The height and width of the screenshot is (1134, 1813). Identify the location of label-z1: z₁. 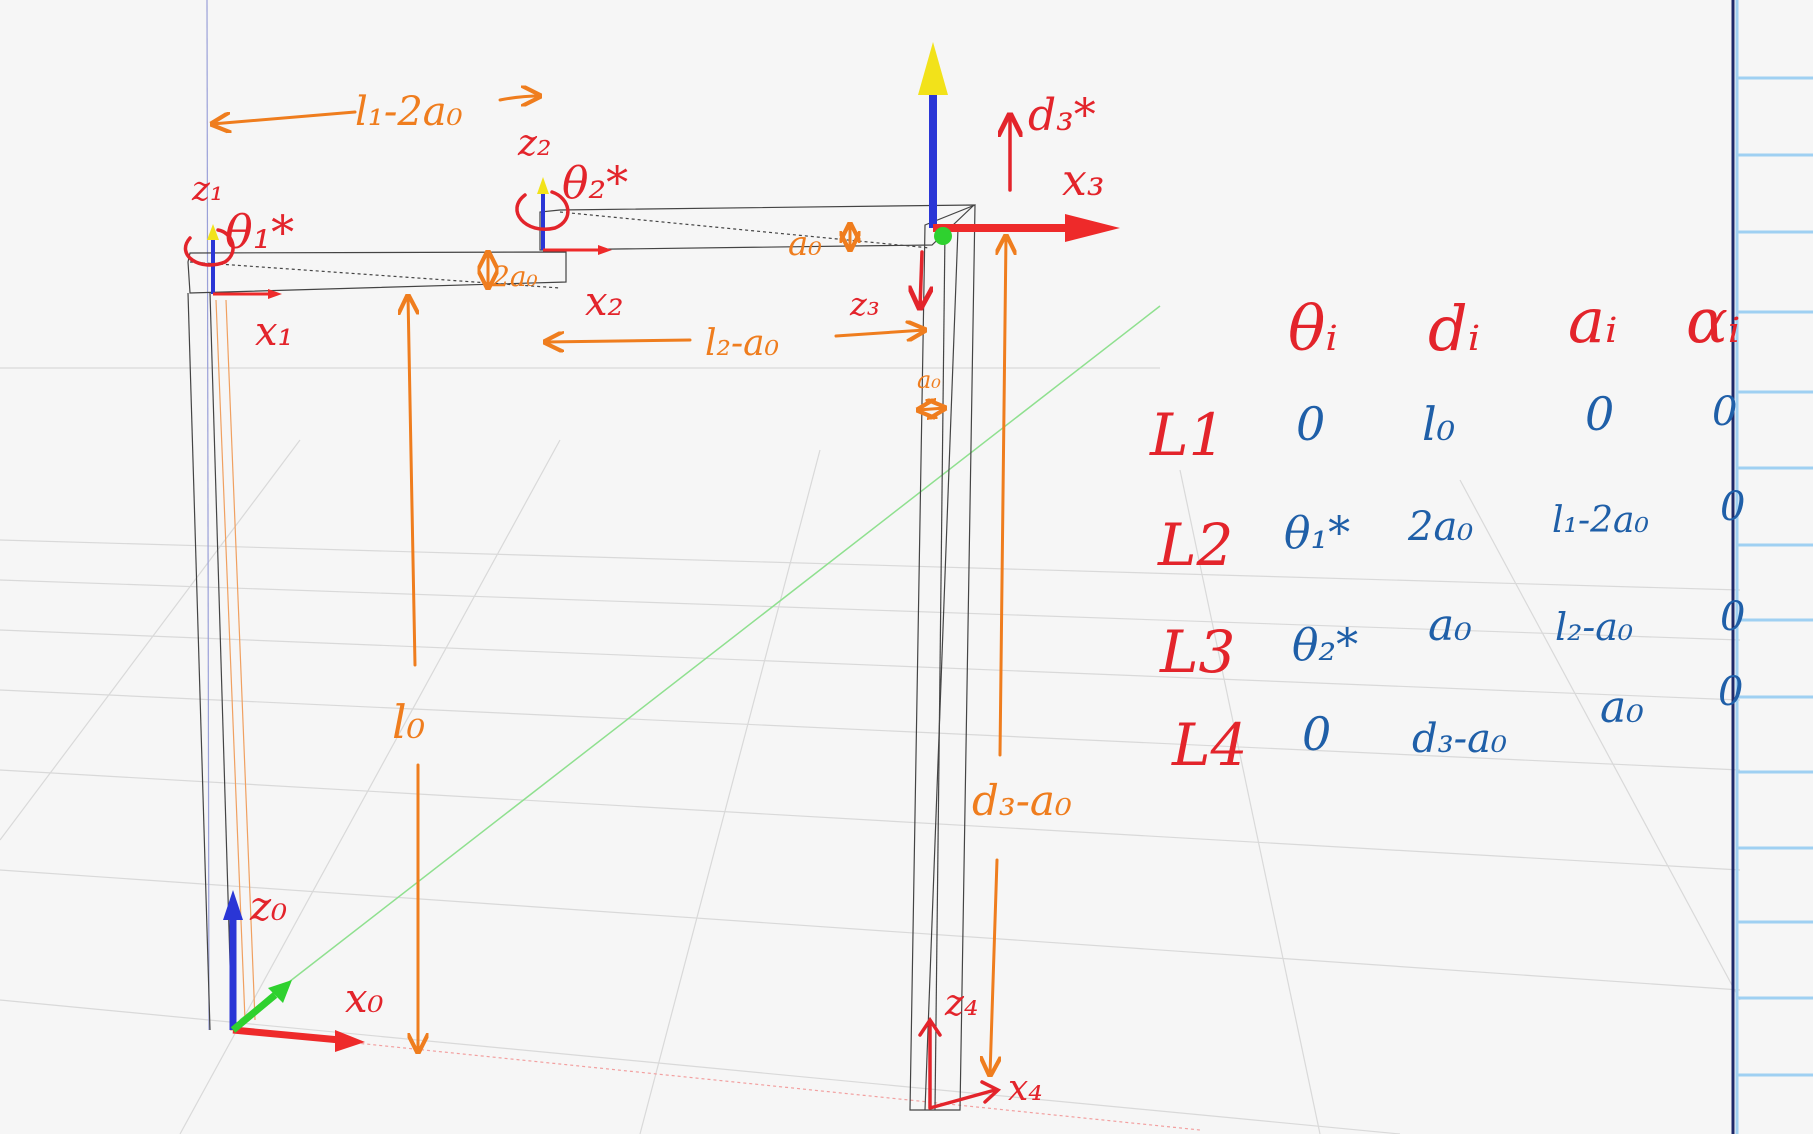
(207, 189).